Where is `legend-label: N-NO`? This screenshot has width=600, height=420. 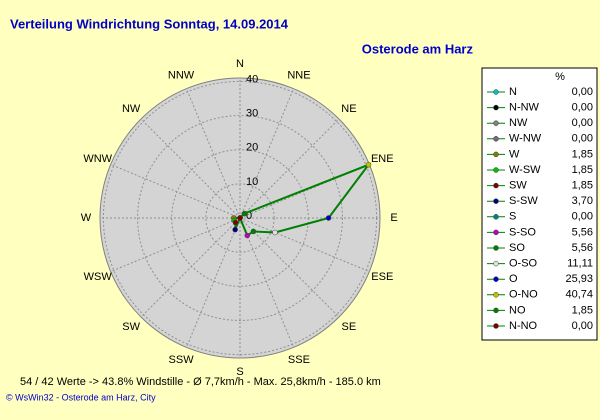 legend-label: N-NO is located at coordinates (523, 326).